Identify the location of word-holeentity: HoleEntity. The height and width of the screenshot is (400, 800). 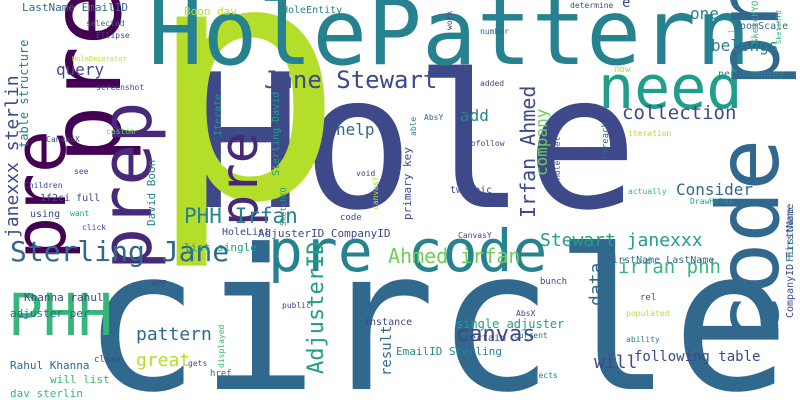
(312, 10).